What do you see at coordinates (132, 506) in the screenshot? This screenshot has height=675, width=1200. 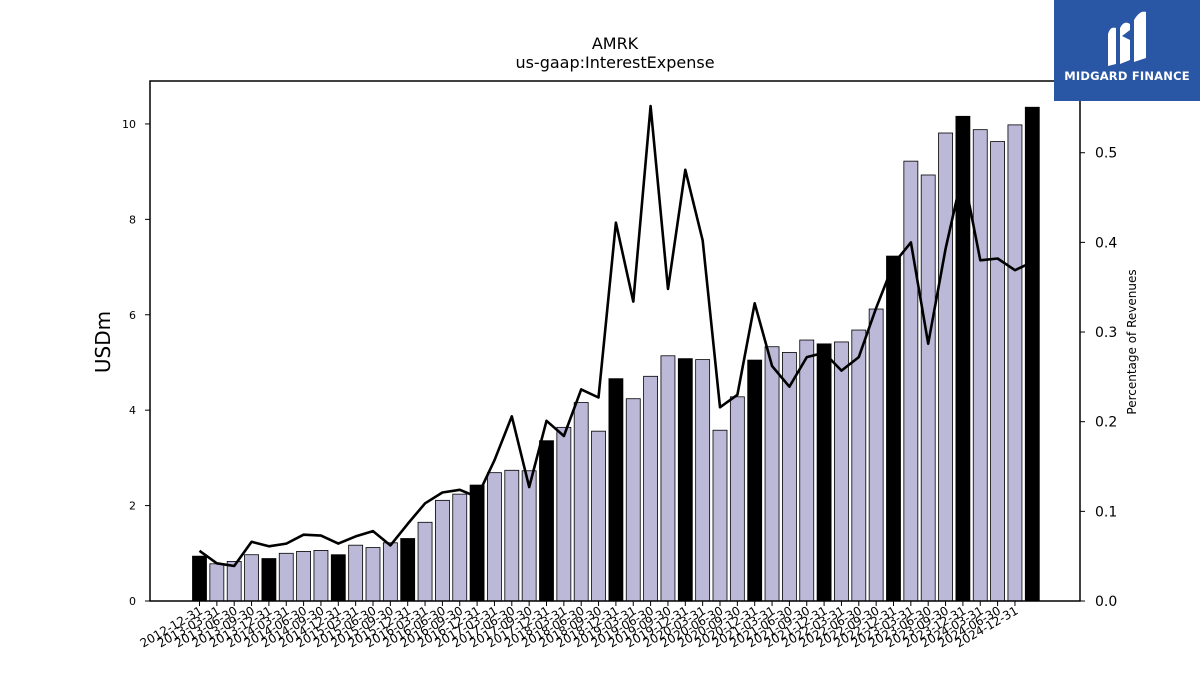 I see `y-tick-label: 2` at bounding box center [132, 506].